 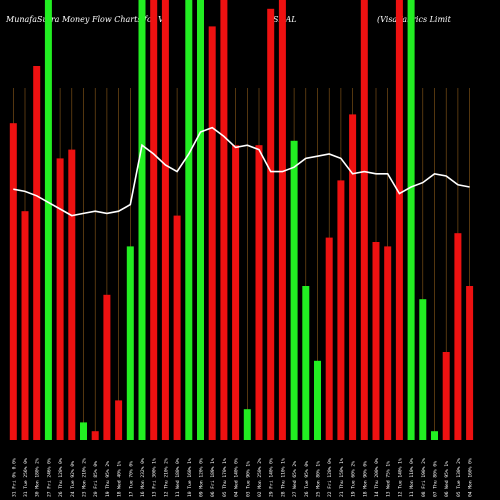 I want to click on x-tick-label-27: 22 Fri 120% 0%, so click(x=330, y=477).